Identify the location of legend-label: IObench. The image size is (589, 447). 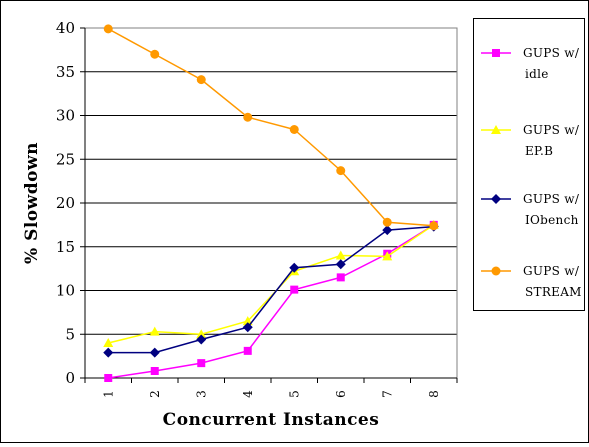
(552, 220).